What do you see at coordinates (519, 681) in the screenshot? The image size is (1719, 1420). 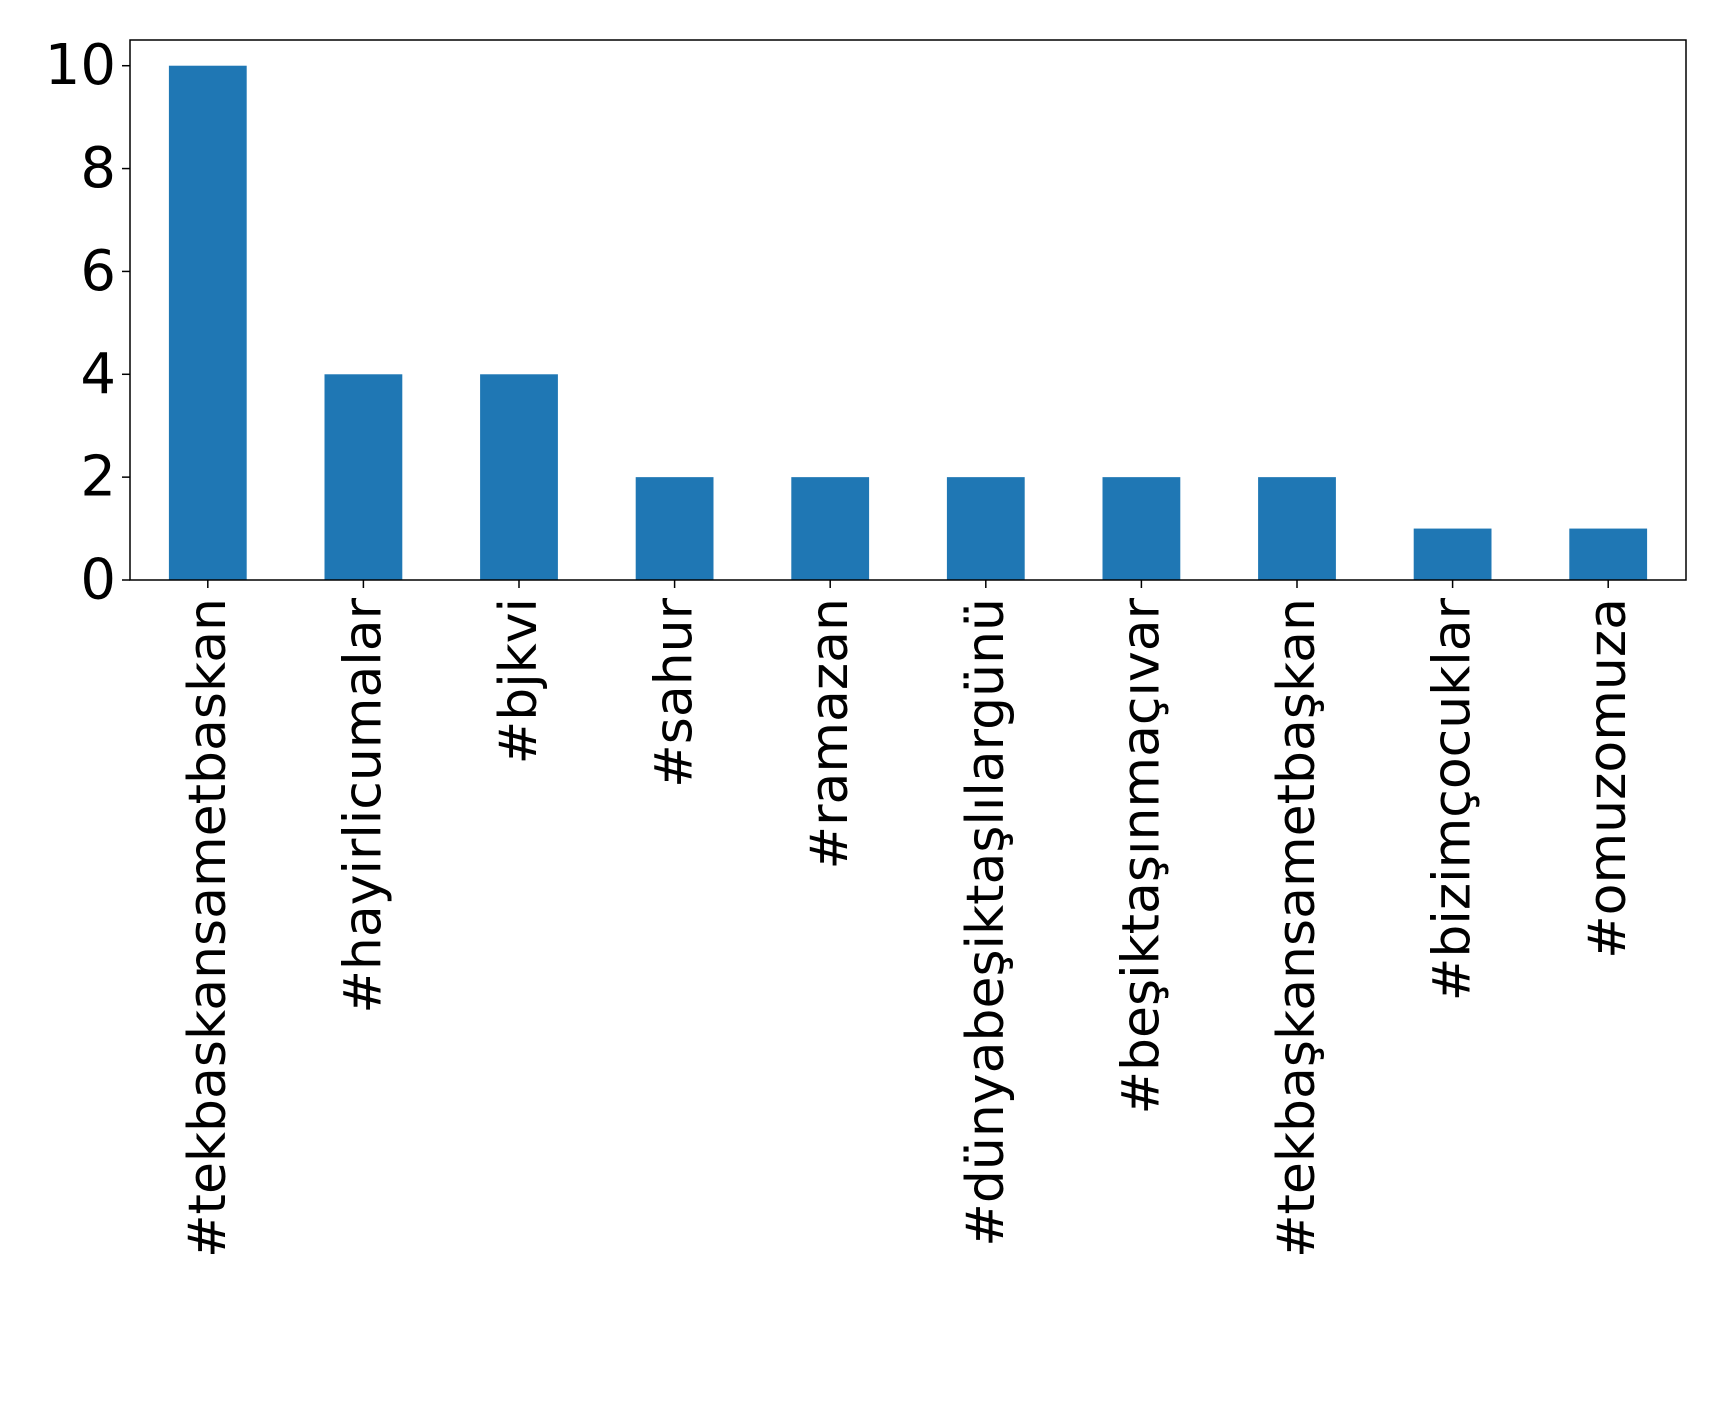 I see `x-tick-label: #bjkvi` at bounding box center [519, 681].